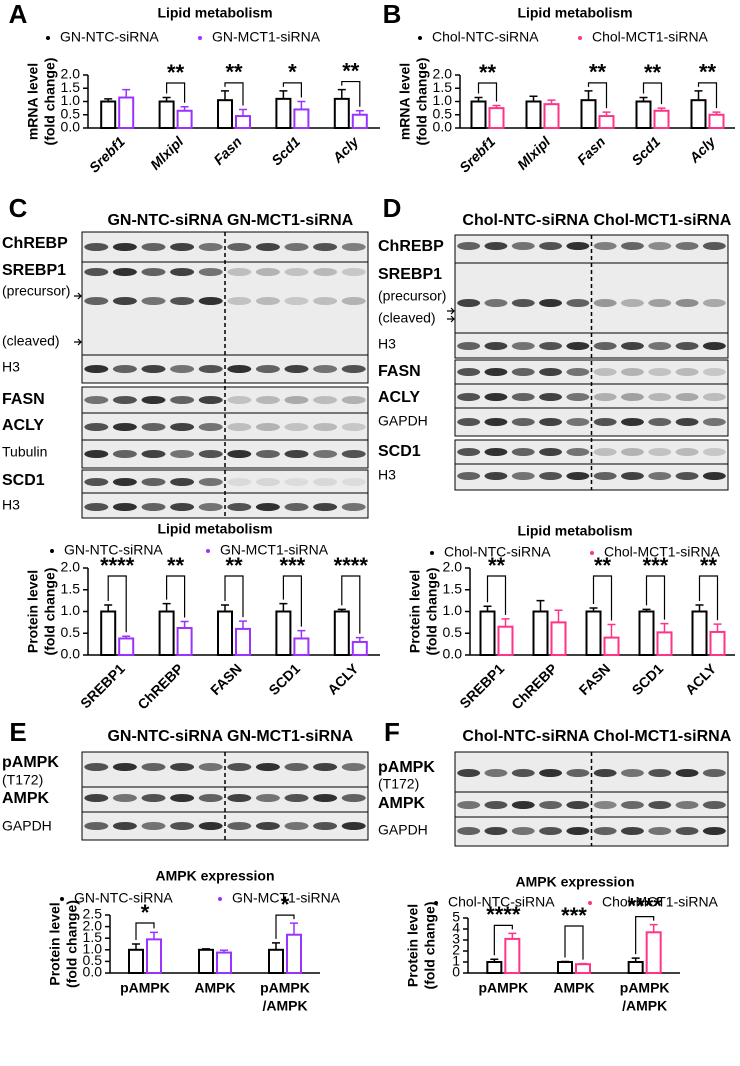 The width and height of the screenshot is (740, 1066). What do you see at coordinates (432, 612) in the screenshot?
I see `y-axis-label: (fold change)` at bounding box center [432, 612].